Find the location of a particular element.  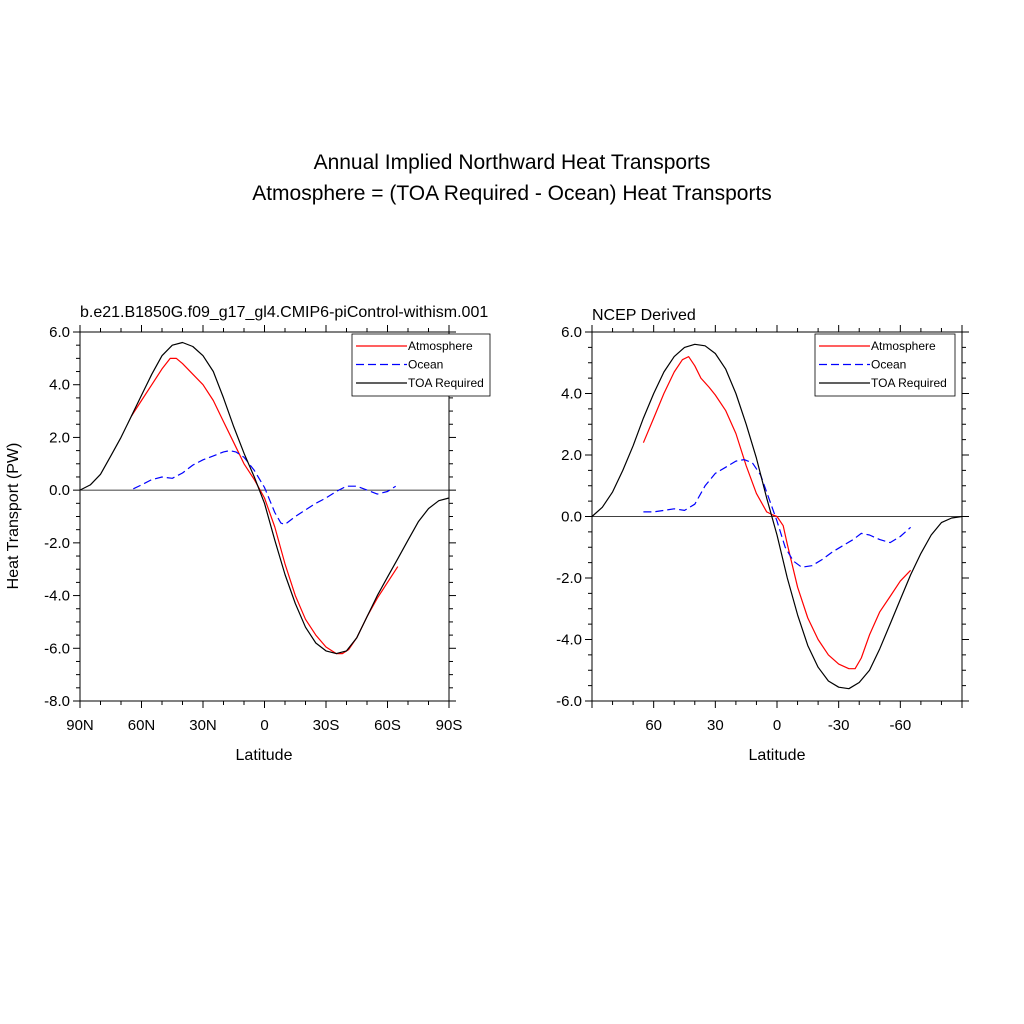

y-axis-label: Heat Transport (PW) is located at coordinates (13, 516).